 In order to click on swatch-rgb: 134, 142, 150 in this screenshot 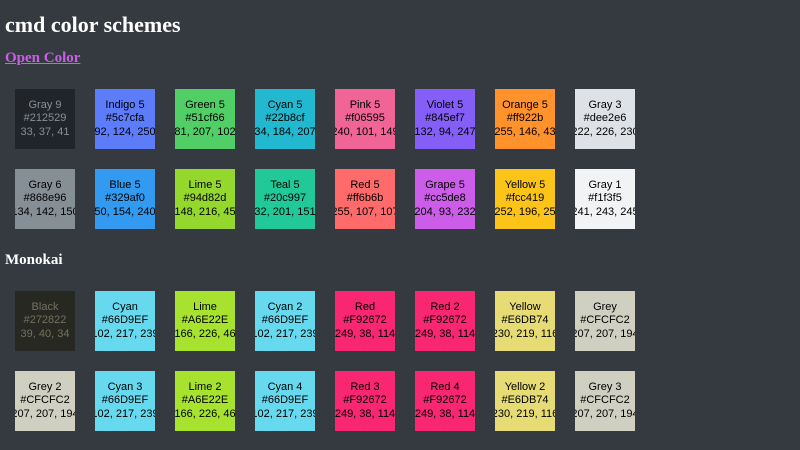, I will do `click(45, 211)`.